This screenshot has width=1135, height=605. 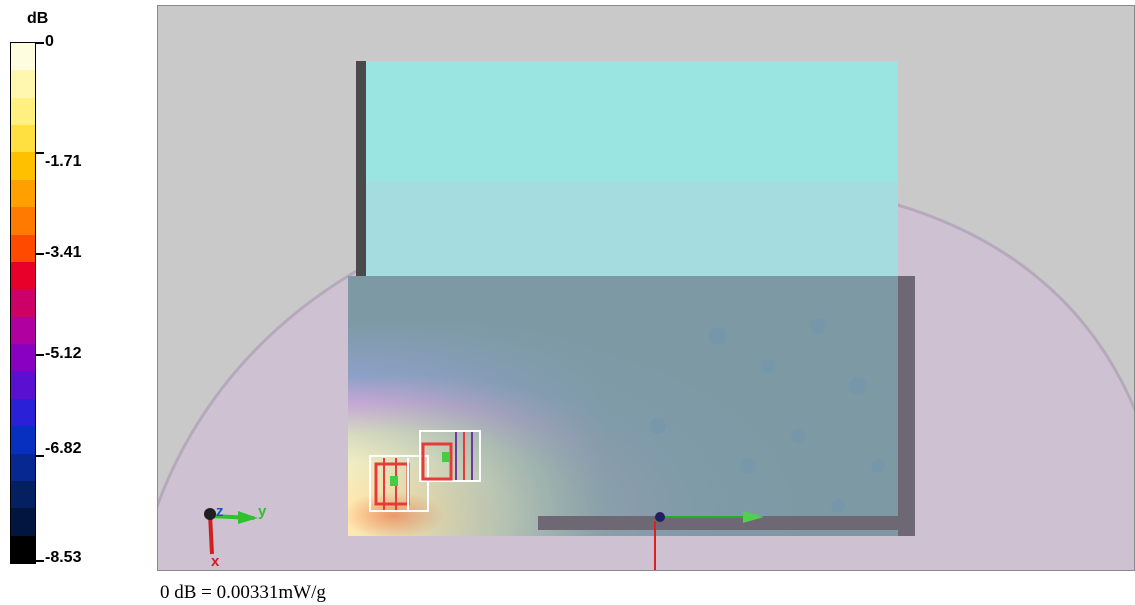 I want to click on x-axis-line, so click(x=211, y=534).